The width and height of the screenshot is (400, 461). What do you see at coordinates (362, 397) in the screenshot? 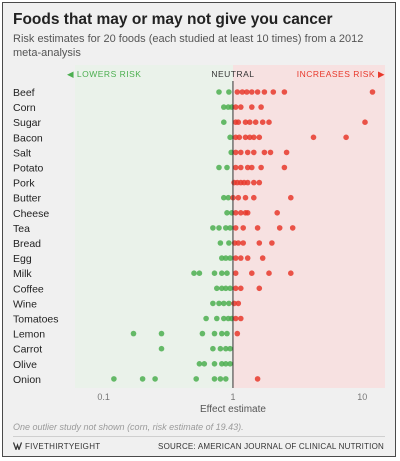
I see `x-tick-label: 10` at bounding box center [362, 397].